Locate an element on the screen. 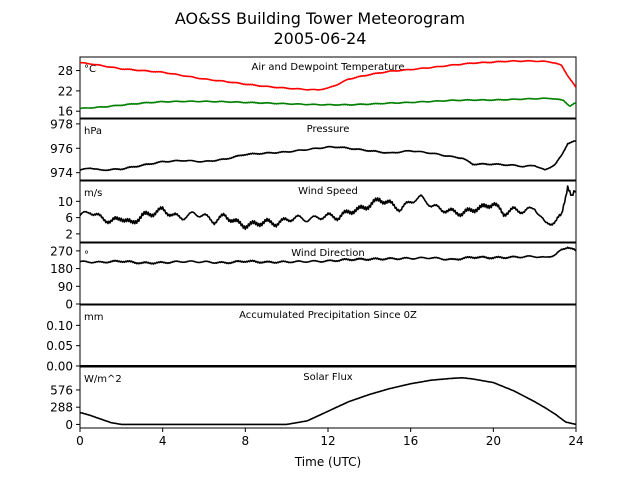  panel-pressure: 974 976 978 Pressure hPa is located at coordinates (313, 149).